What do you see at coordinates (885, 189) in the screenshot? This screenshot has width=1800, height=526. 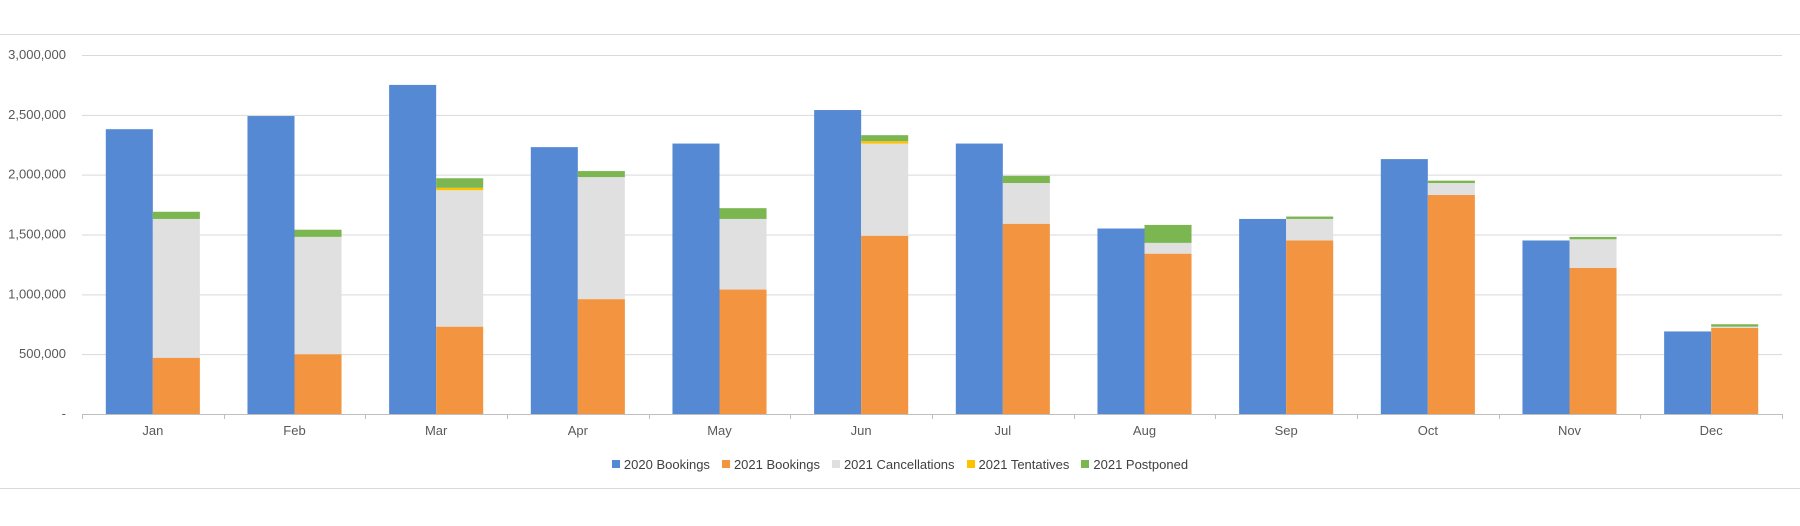 I see `bar-2021-cancellations-jun` at bounding box center [885, 189].